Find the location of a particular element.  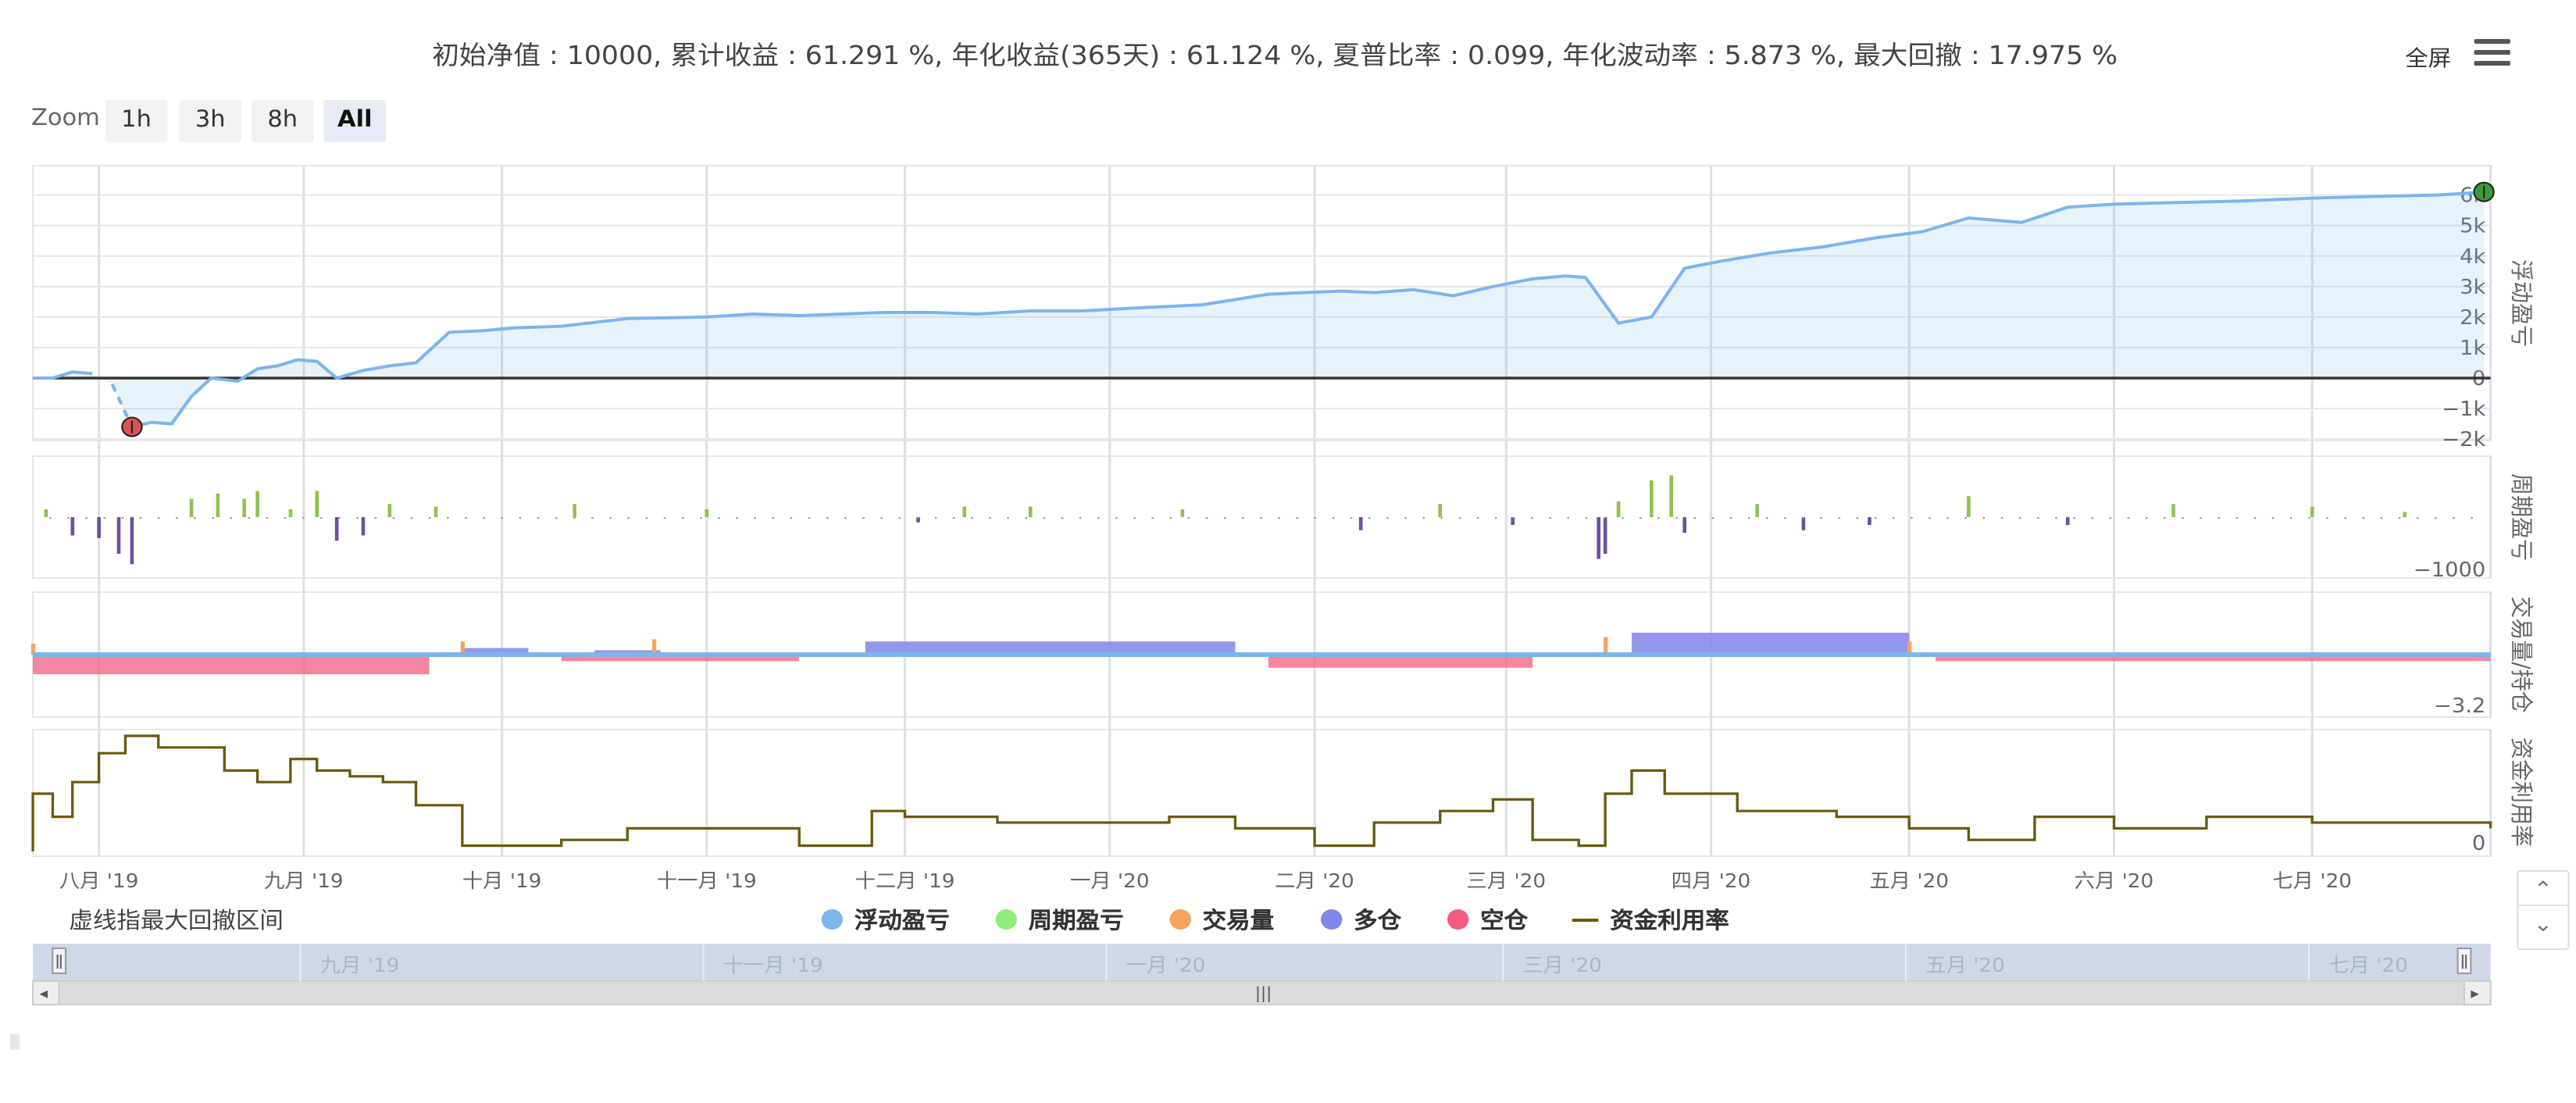

legend-item-capital-usage: 资金利用率 is located at coordinates (1650, 919).